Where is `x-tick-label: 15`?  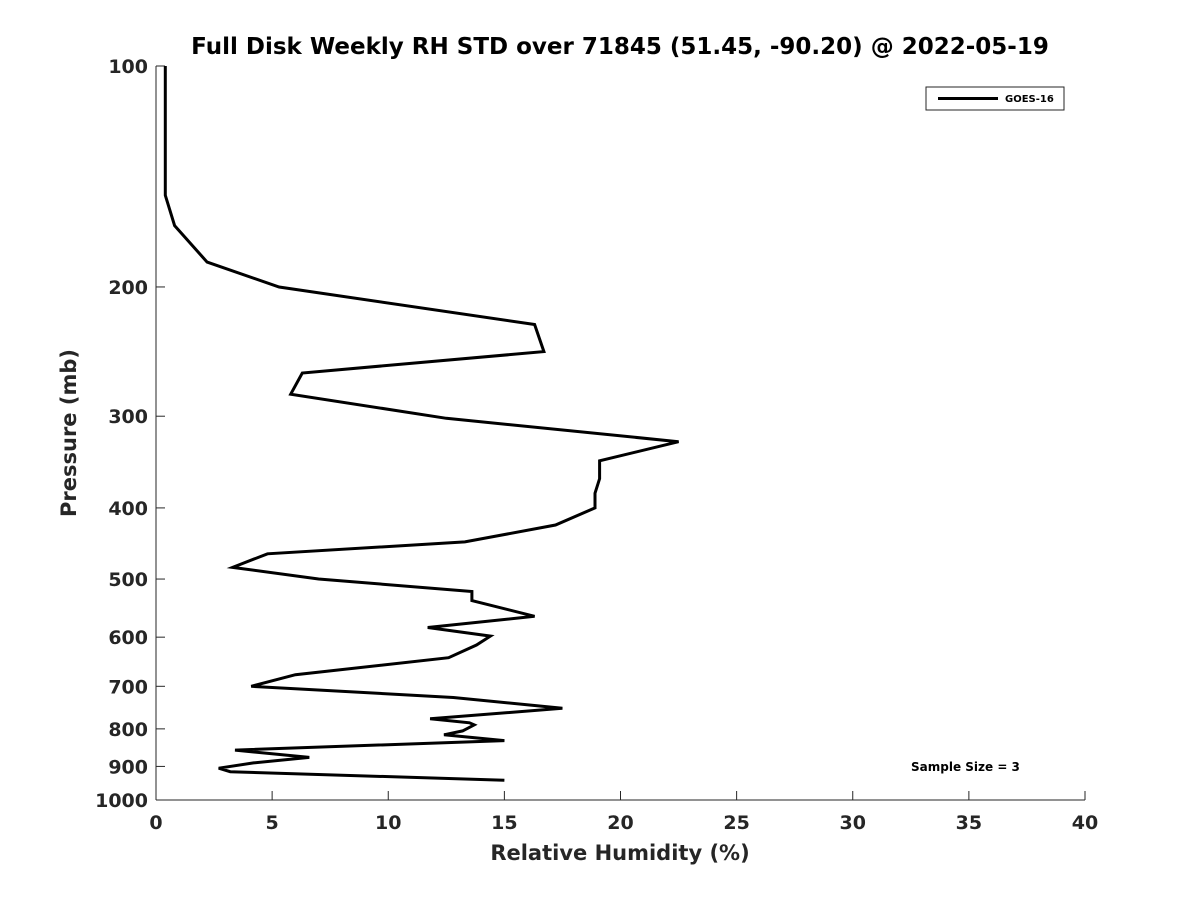
x-tick-label: 15 is located at coordinates (504, 823).